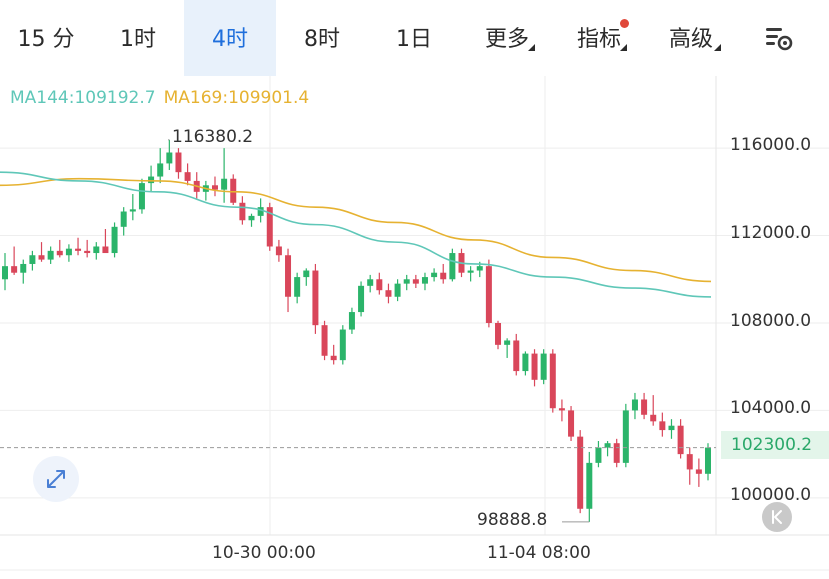 The width and height of the screenshot is (829, 579). I want to click on expand-icon, so click(56, 479).